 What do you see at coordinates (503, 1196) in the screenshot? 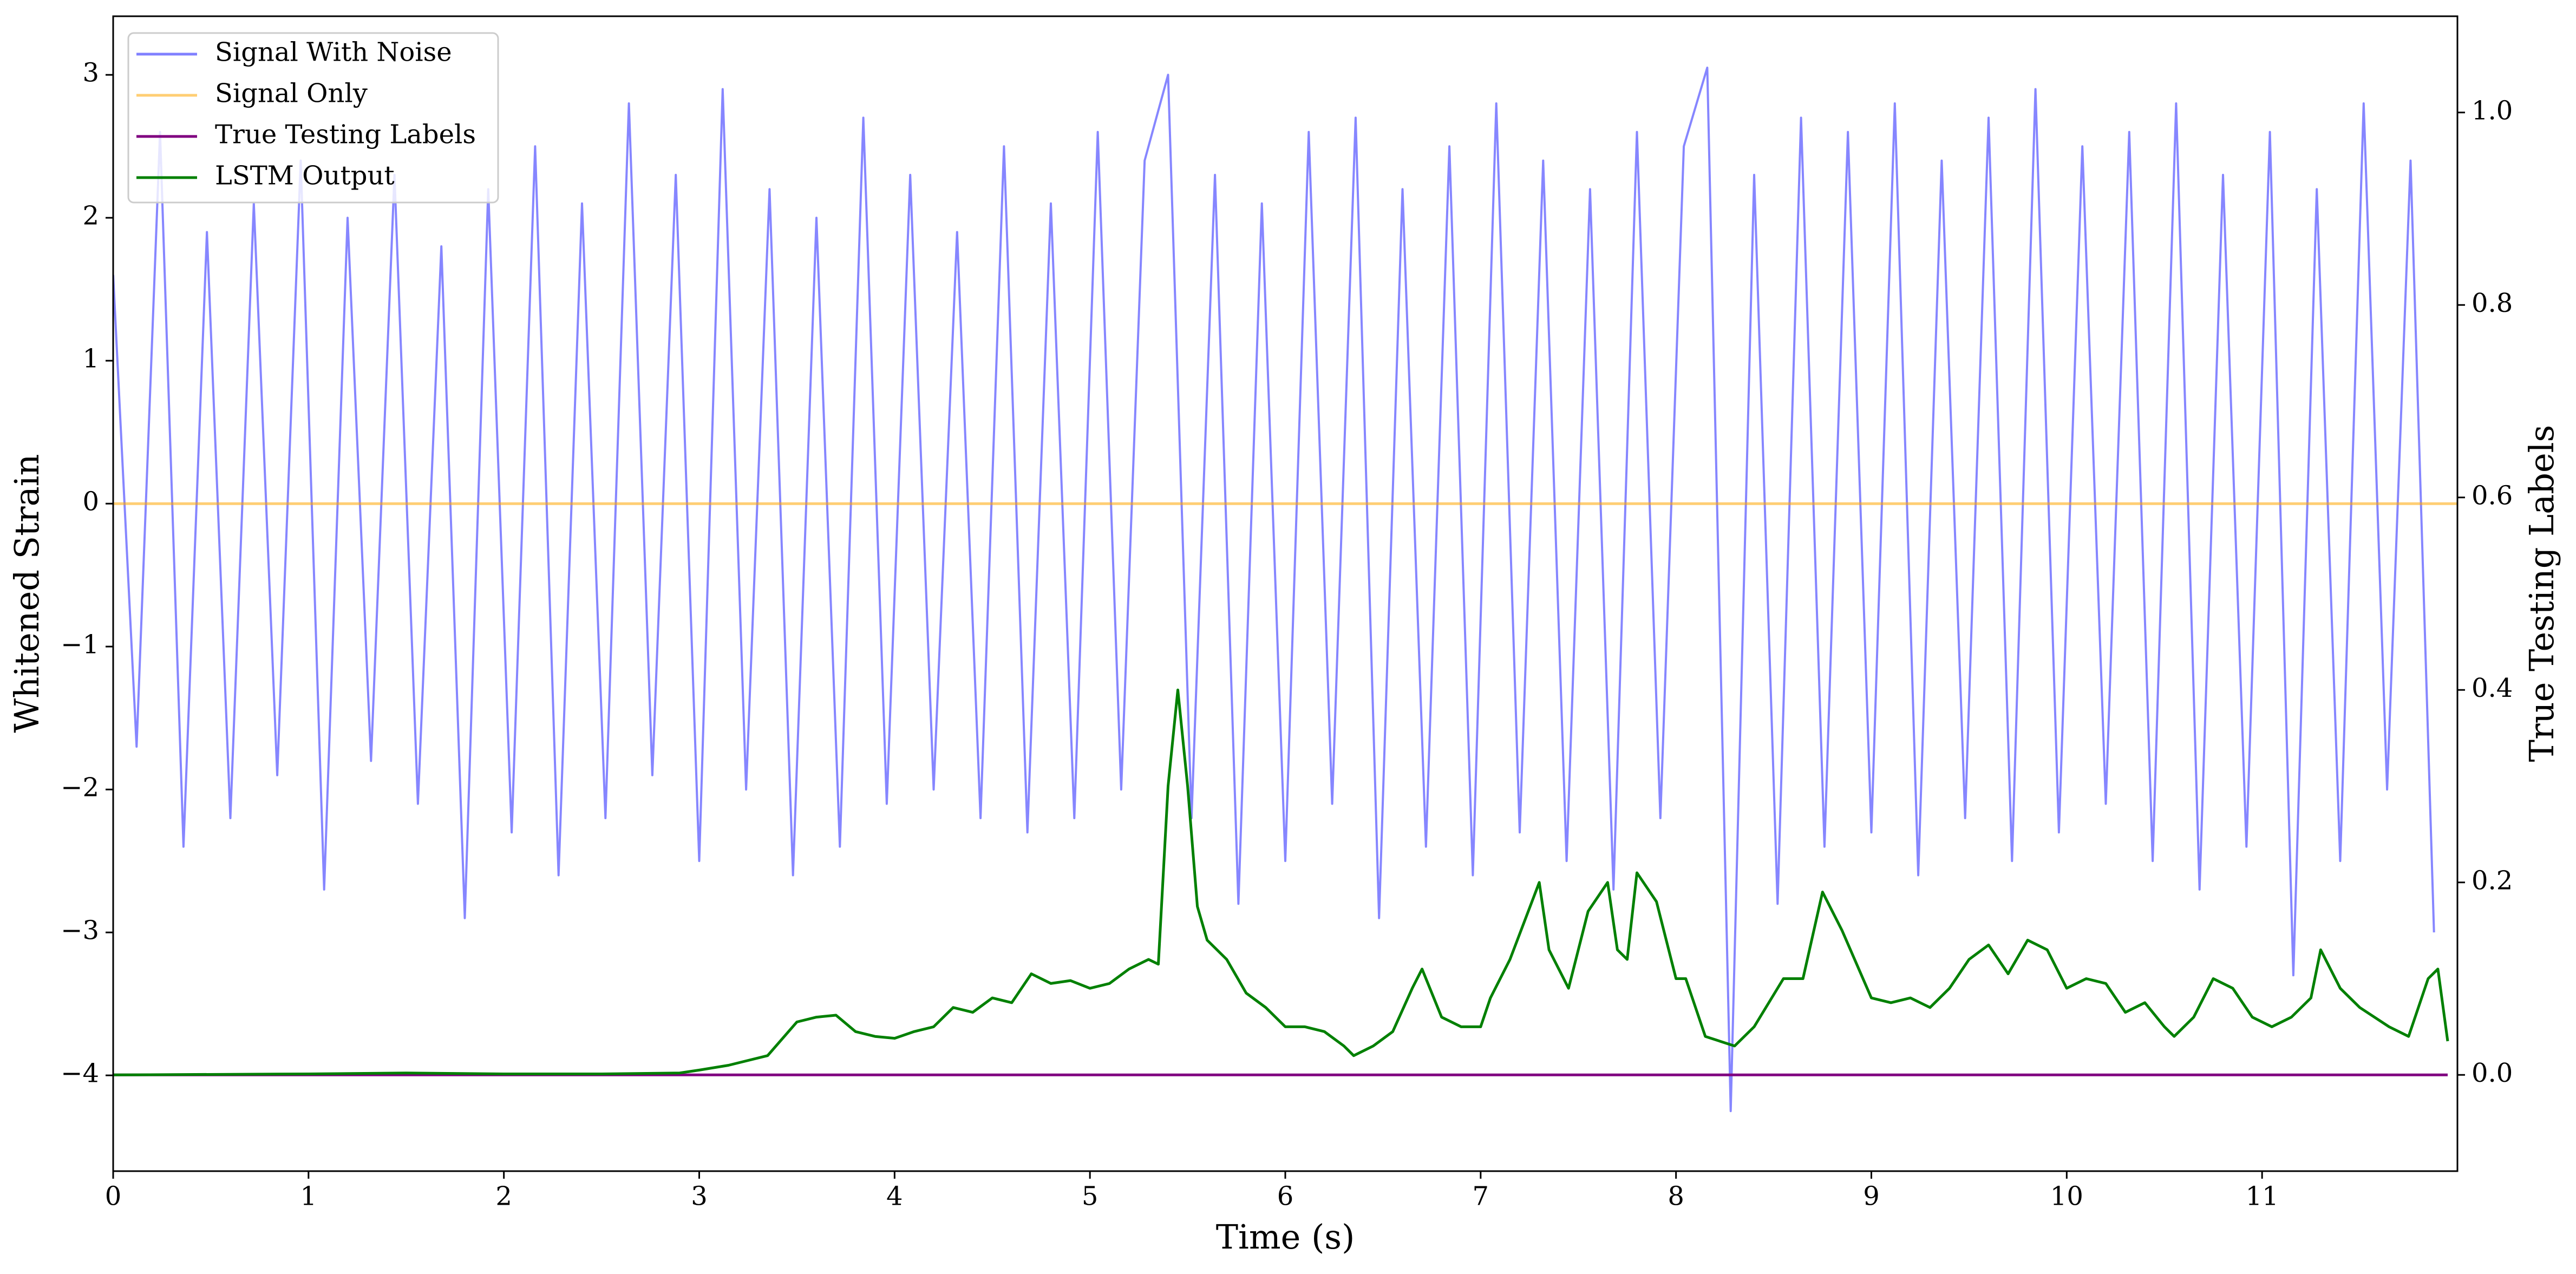
I see `x-tick-label: 2` at bounding box center [503, 1196].